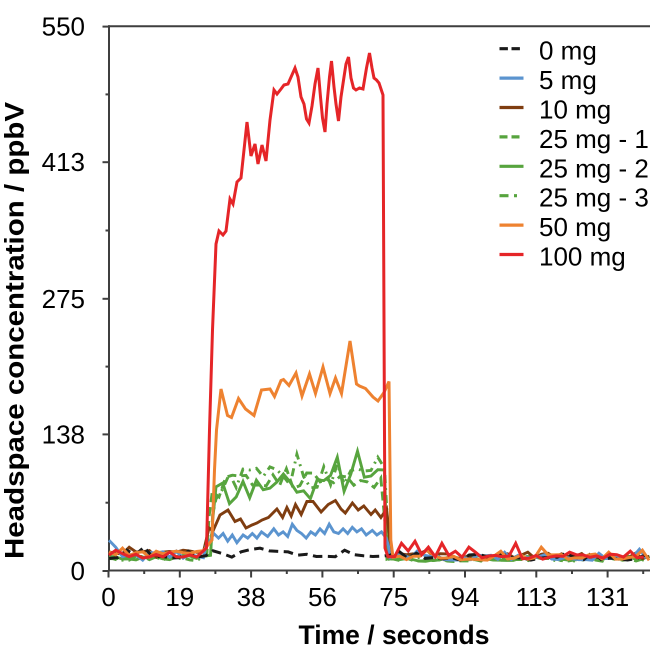 The image size is (650, 659). I want to click on svg-text: 38, so click(251, 597).